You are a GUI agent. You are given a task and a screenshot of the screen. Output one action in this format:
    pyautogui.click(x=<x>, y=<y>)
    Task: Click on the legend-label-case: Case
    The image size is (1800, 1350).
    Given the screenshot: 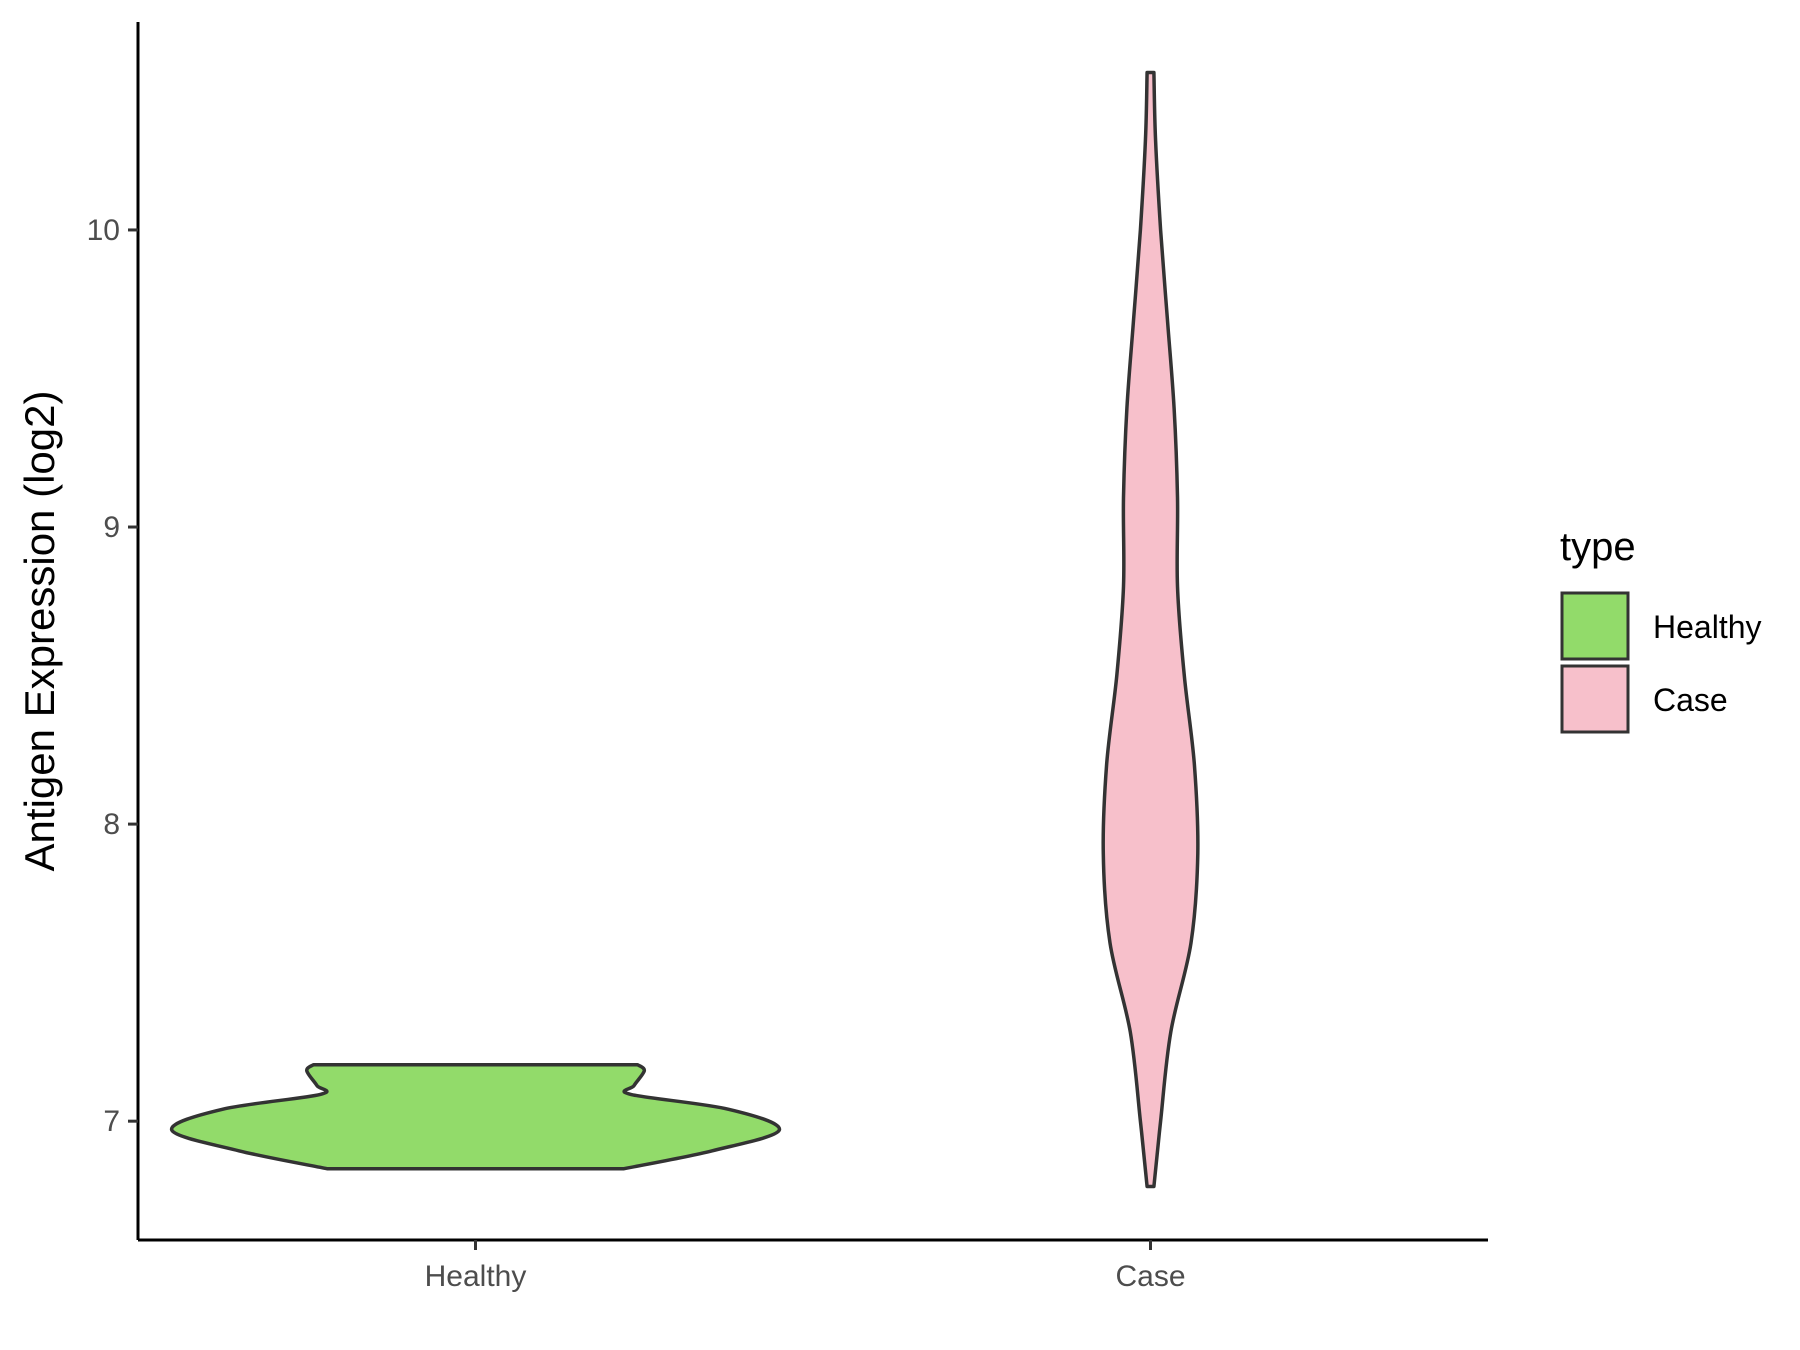 What is the action you would take?
    pyautogui.click(x=1690, y=700)
    